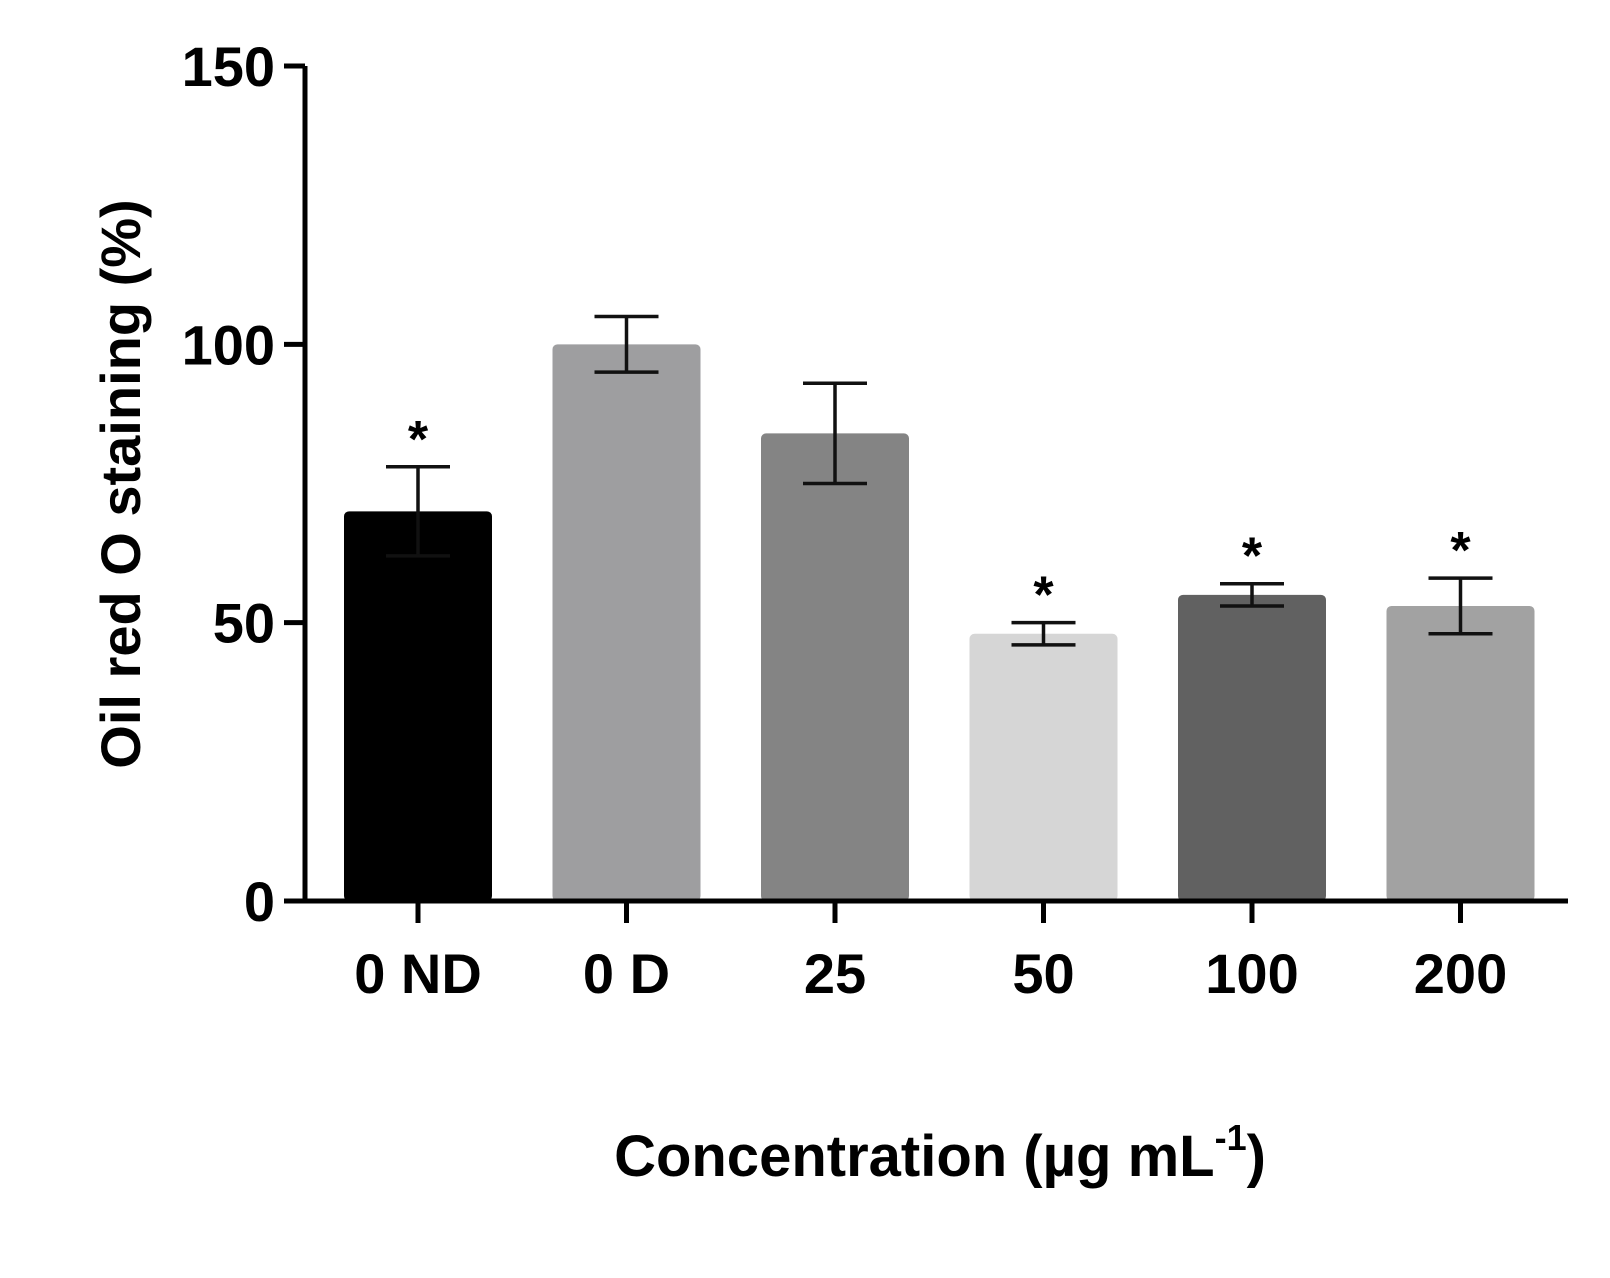 This screenshot has width=1610, height=1278. Describe the element at coordinates (228, 66) in the screenshot. I see `y-tick-label: 150` at that location.